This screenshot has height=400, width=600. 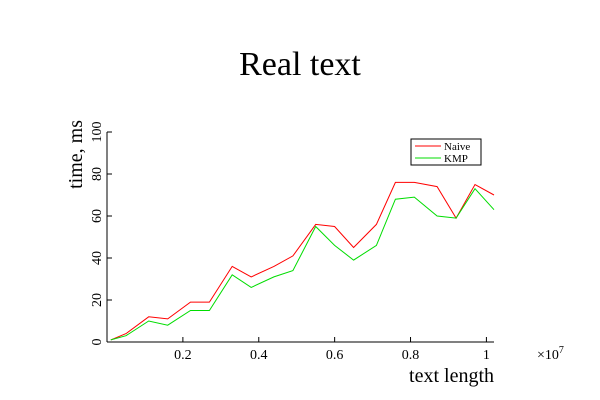 What do you see at coordinates (97, 258) in the screenshot?
I see `y-tick-label: 40` at bounding box center [97, 258].